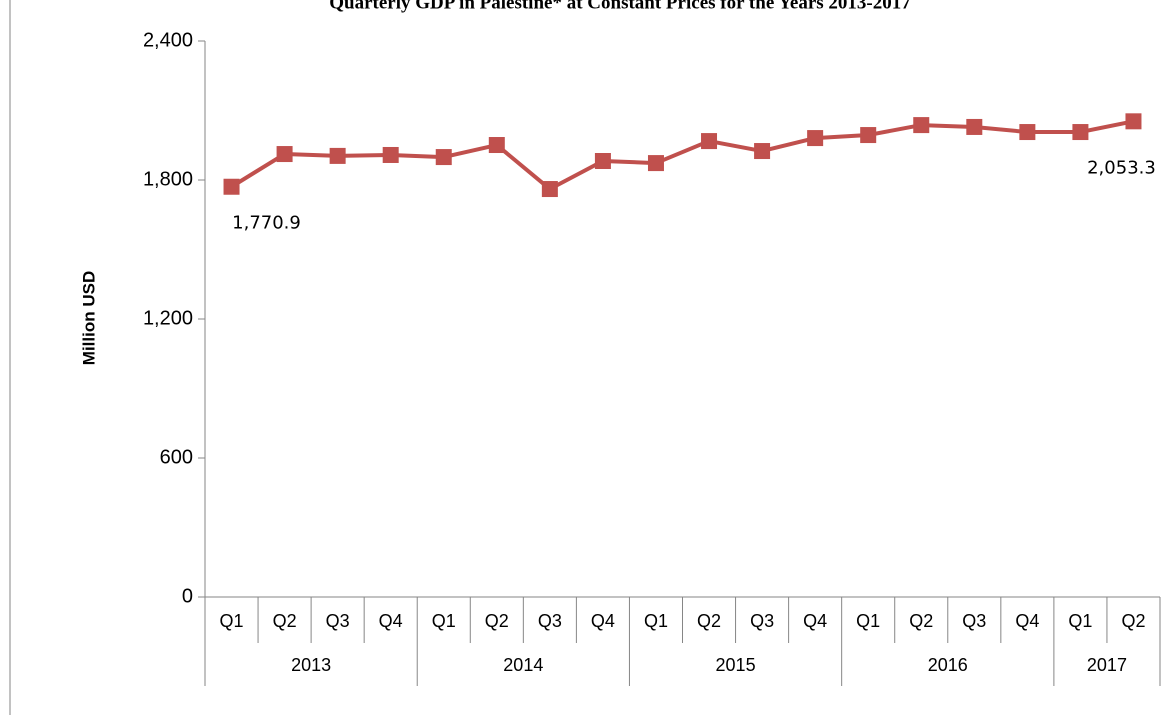 The image size is (1176, 715). Describe the element at coordinates (311, 665) in the screenshot. I see `group-label: 2013` at that location.